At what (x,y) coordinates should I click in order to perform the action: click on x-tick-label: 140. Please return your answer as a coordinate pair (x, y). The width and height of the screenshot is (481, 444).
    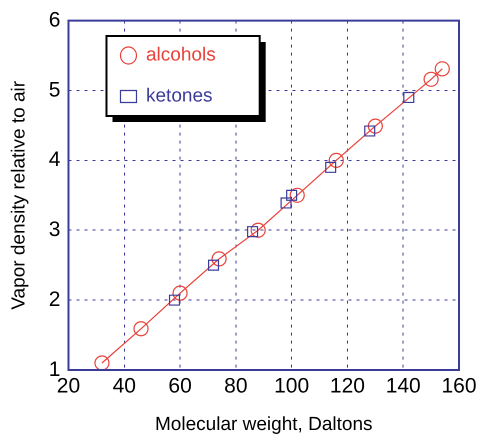
    Looking at the image, I should click on (403, 386).